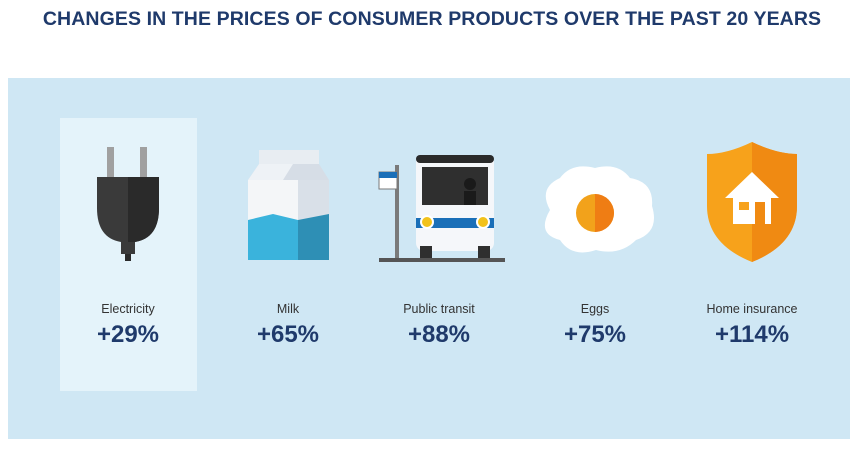  I want to click on bus-stop-icon, so click(441, 208).